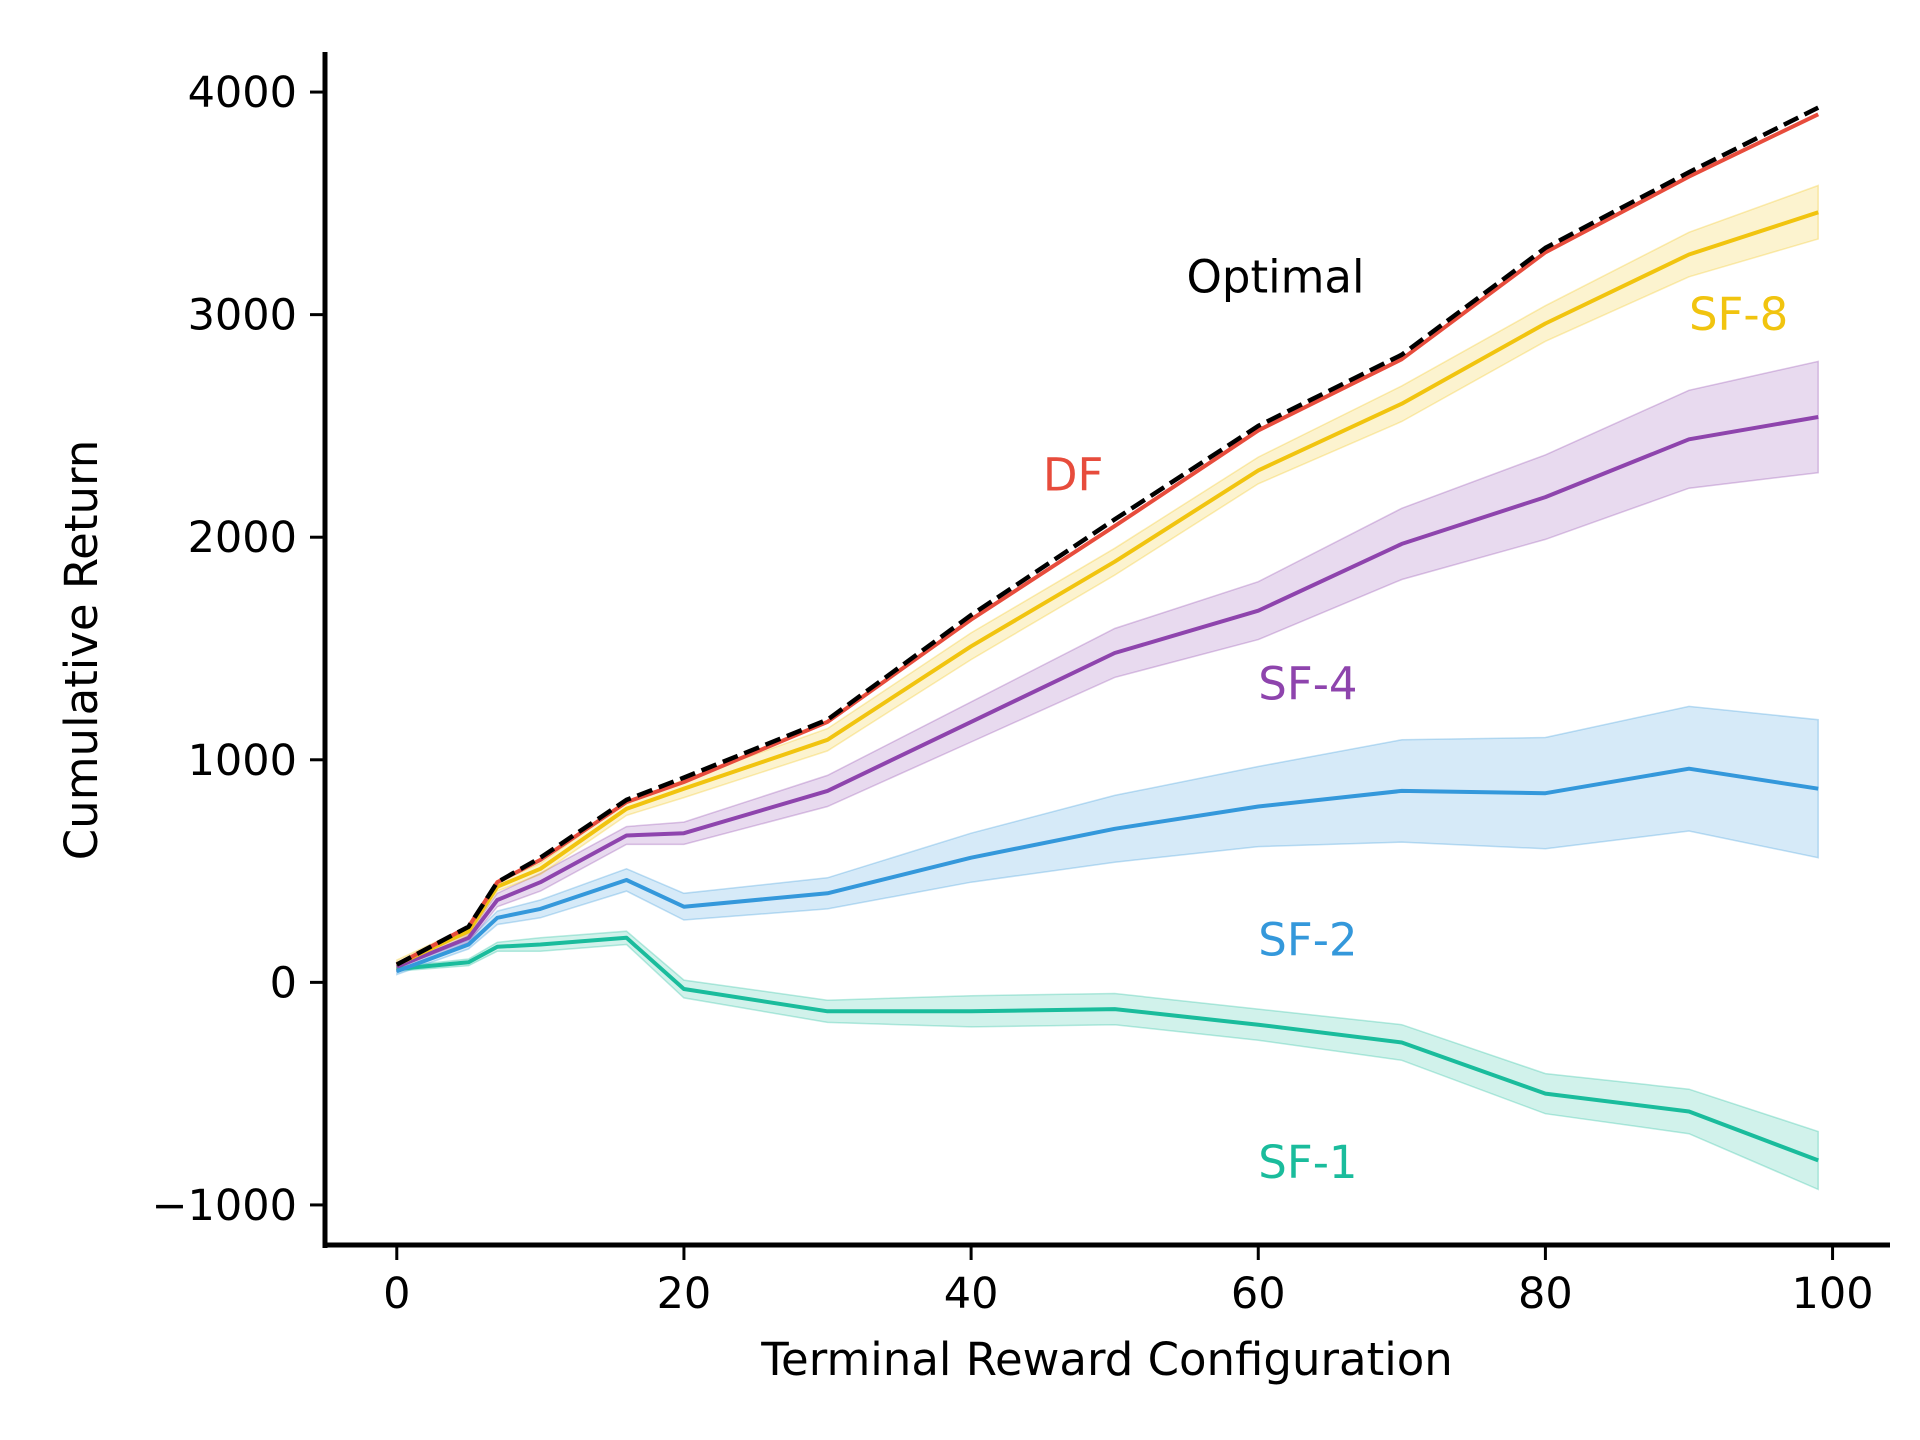 The height and width of the screenshot is (1440, 1920). What do you see at coordinates (1738, 314) in the screenshot?
I see `sf-8-label: SF-8` at bounding box center [1738, 314].